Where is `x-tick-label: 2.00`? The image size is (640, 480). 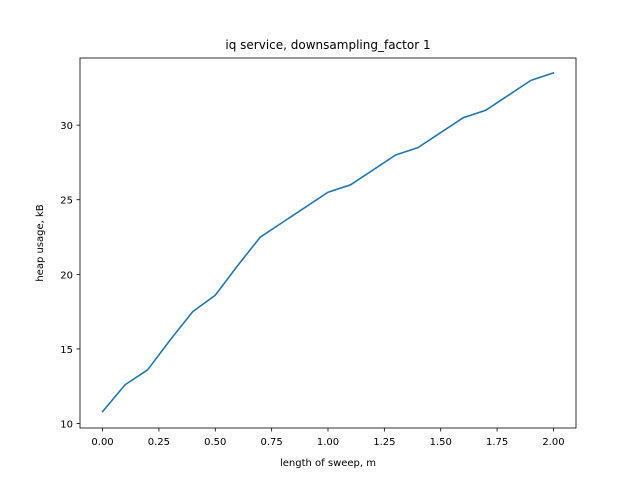 x-tick-label: 2.00 is located at coordinates (553, 442).